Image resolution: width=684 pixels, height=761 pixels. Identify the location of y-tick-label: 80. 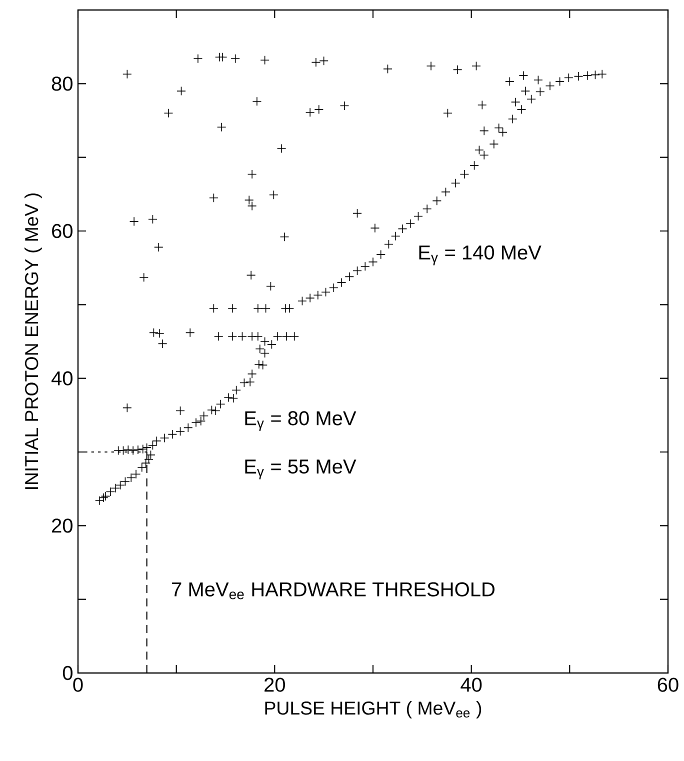
(62, 83).